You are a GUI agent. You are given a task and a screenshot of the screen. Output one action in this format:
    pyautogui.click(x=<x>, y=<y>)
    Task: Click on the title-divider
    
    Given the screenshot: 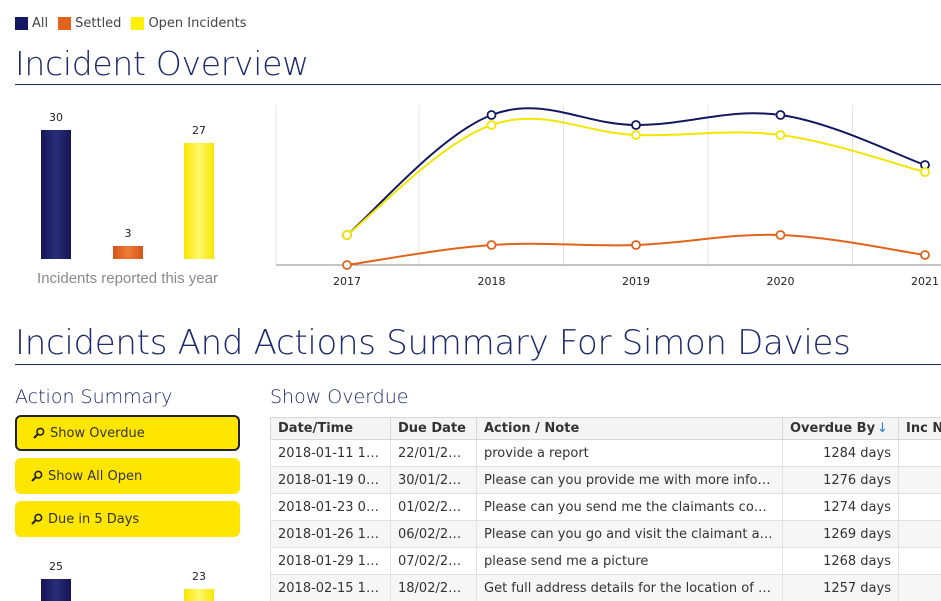 What is the action you would take?
    pyautogui.click(x=478, y=84)
    